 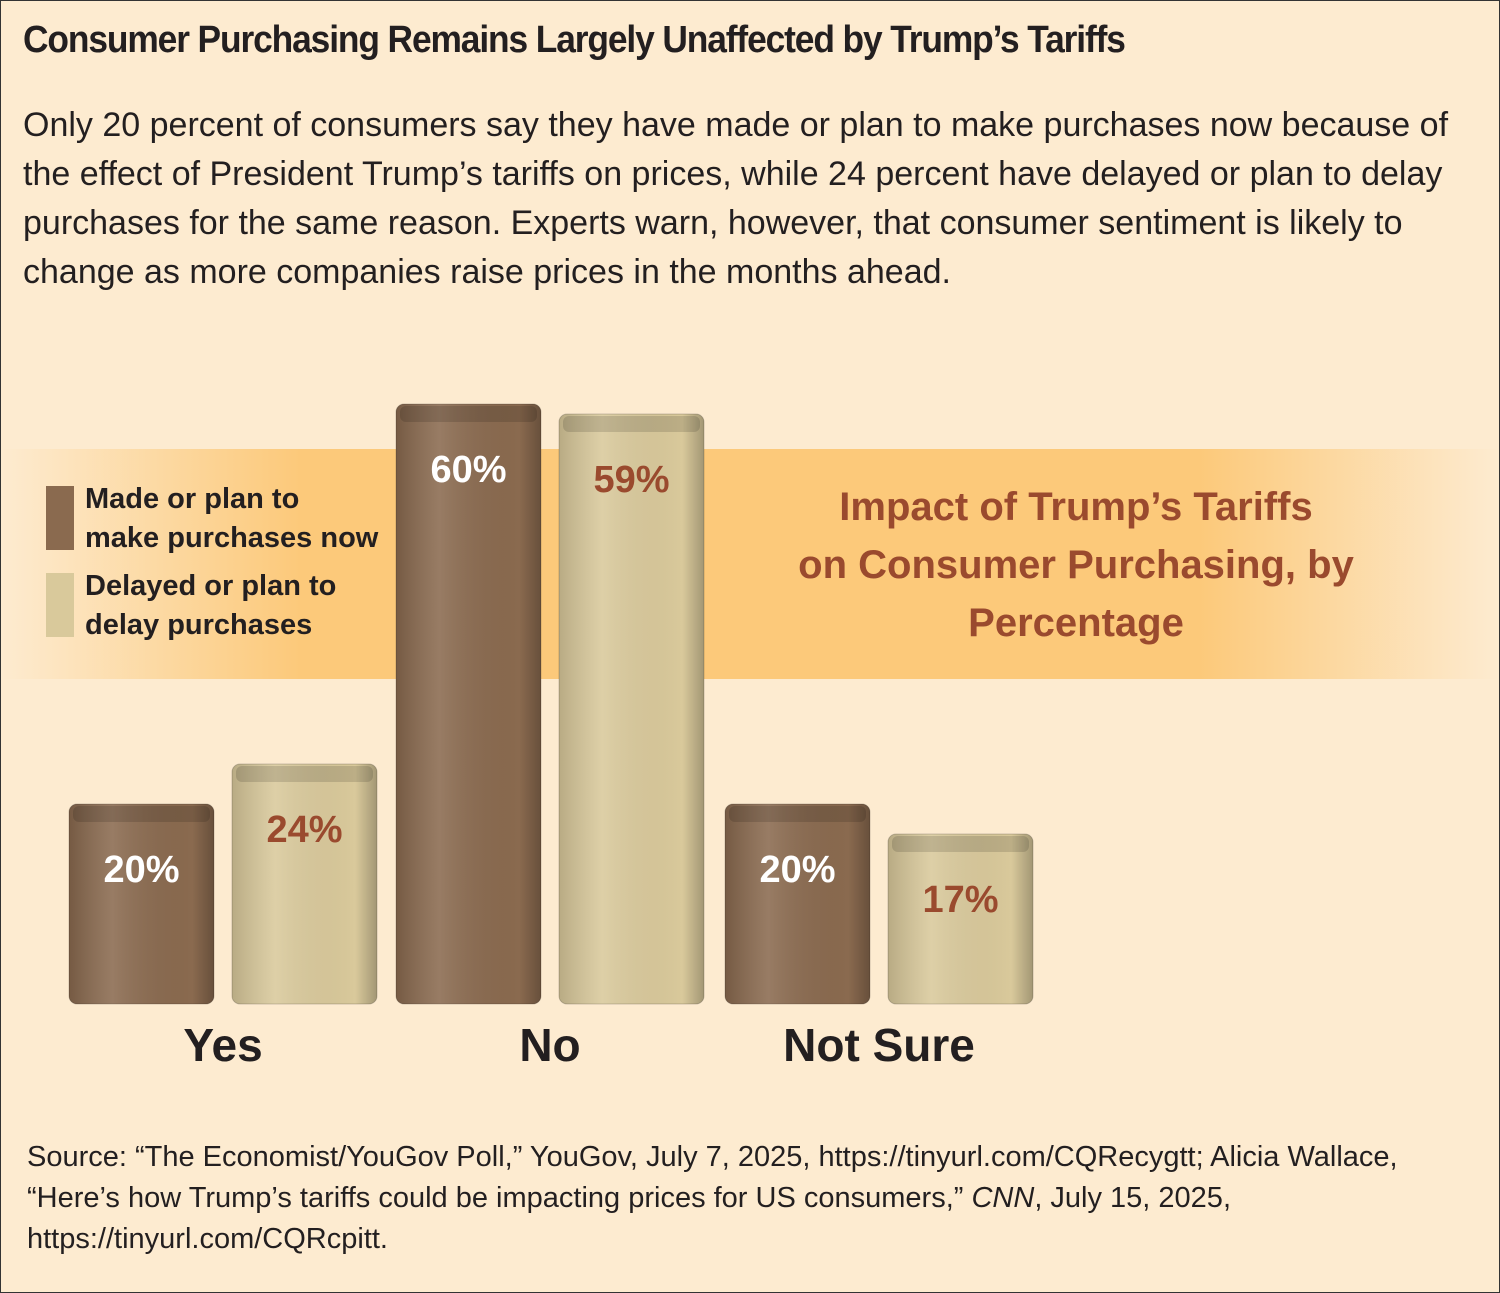 What do you see at coordinates (304, 830) in the screenshot?
I see `value-label: 24%` at bounding box center [304, 830].